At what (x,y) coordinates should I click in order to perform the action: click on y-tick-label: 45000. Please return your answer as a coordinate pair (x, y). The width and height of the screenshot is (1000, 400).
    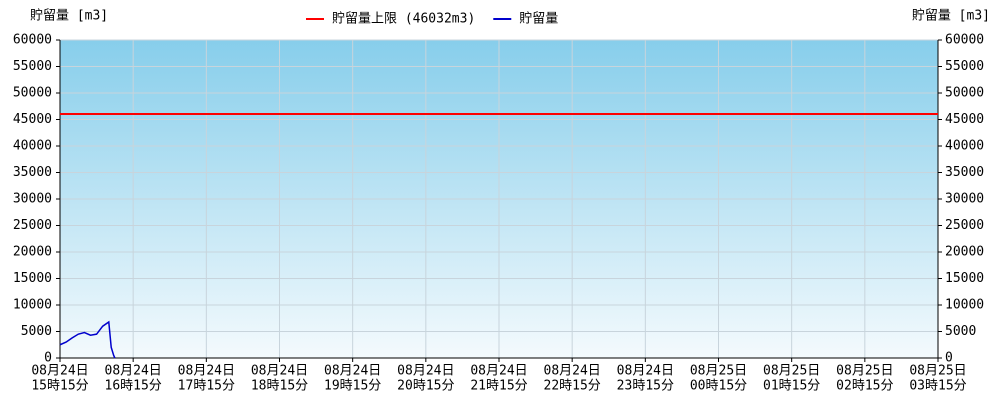
    Looking at the image, I should click on (32, 119).